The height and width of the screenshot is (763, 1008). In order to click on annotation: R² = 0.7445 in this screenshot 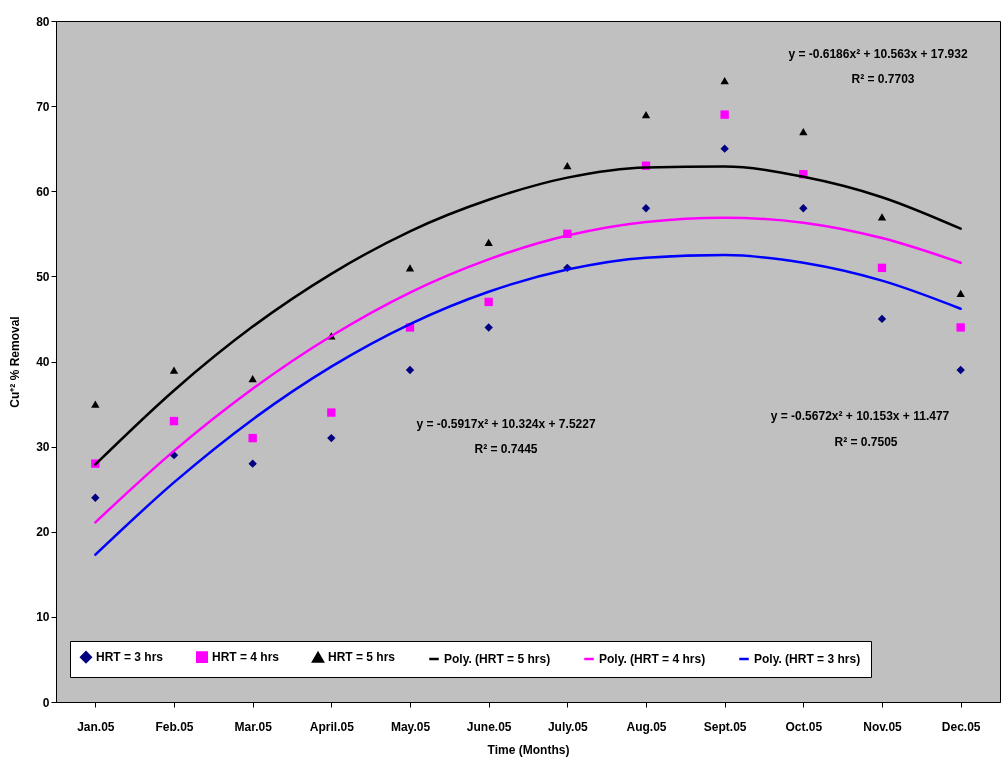, I will do `click(506, 449)`.